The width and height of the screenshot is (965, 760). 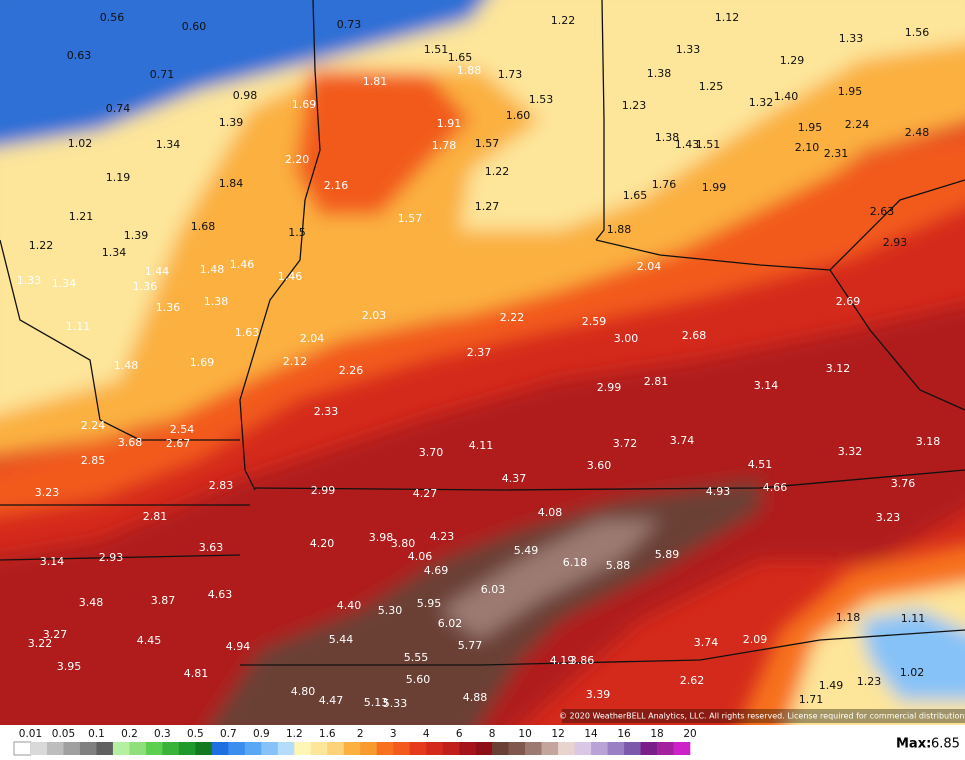 What do you see at coordinates (487, 206) in the screenshot?
I see `precip-label: 1.27` at bounding box center [487, 206].